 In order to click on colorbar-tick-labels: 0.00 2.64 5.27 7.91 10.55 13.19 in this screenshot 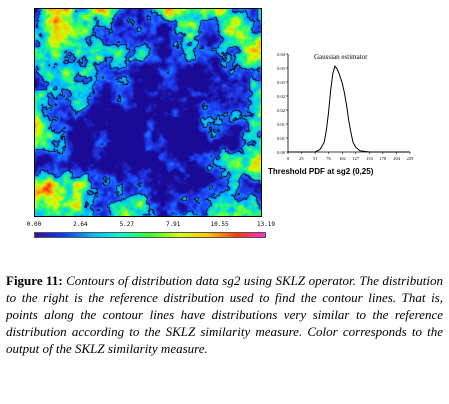, I will do `click(151, 226)`.